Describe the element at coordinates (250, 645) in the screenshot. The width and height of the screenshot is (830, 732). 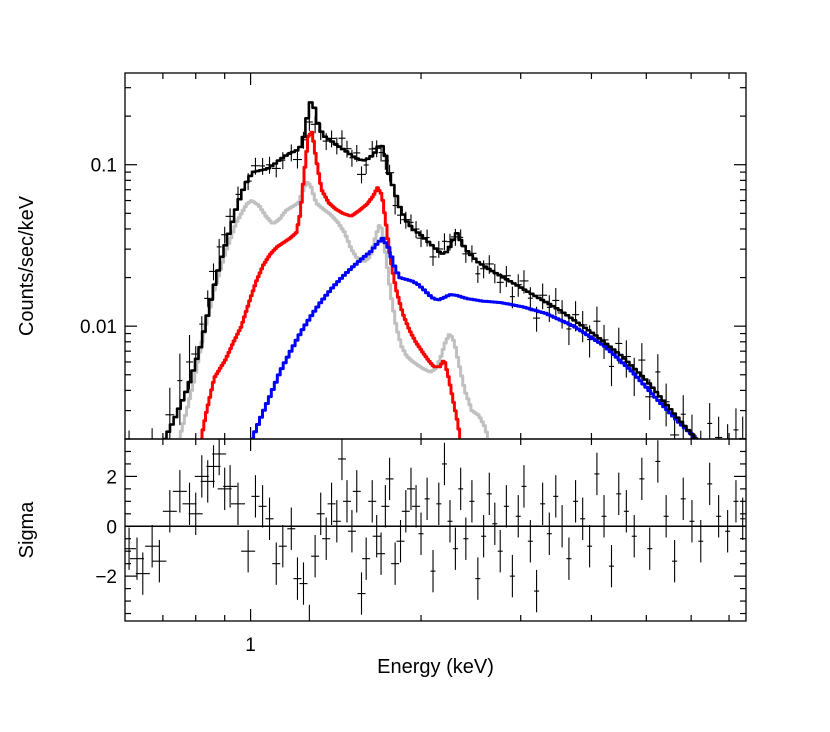
I see `x-tick-label: 1` at that location.